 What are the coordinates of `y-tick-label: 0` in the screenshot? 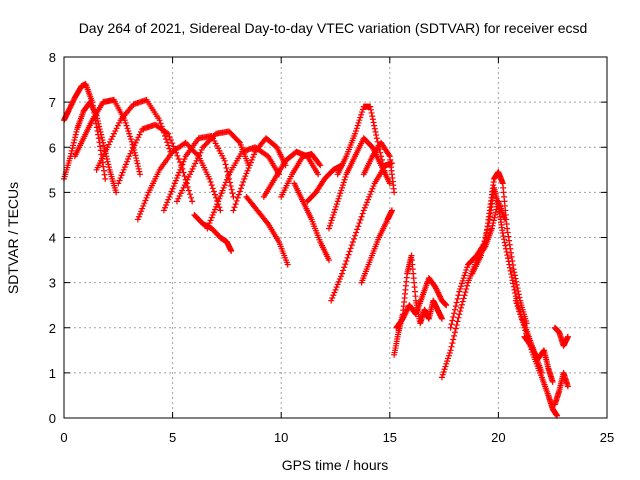 It's located at (52, 418).